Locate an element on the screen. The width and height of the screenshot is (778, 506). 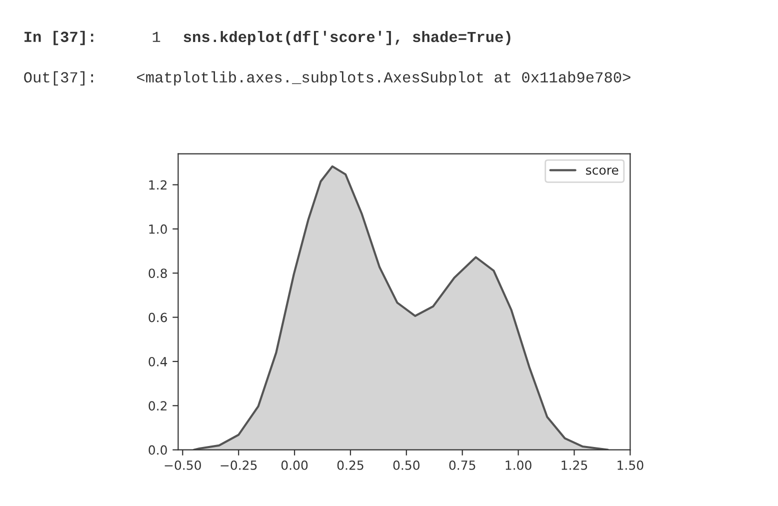
x-tick-label: 1.00 is located at coordinates (519, 465).